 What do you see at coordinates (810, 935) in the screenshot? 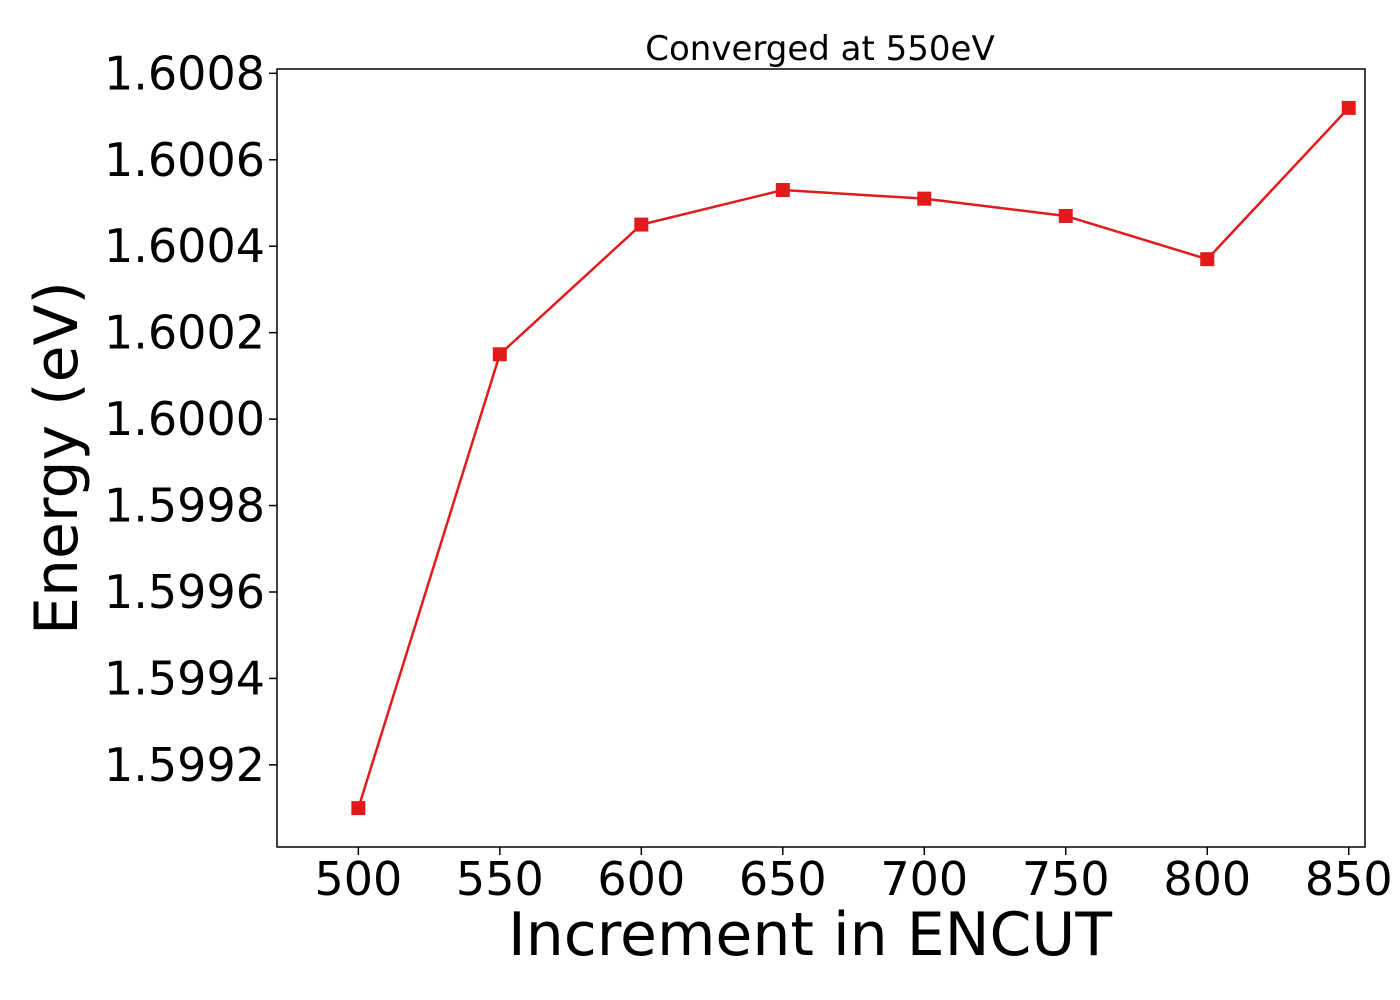
I see `x-axis-label: Increment in ENCUT` at bounding box center [810, 935].